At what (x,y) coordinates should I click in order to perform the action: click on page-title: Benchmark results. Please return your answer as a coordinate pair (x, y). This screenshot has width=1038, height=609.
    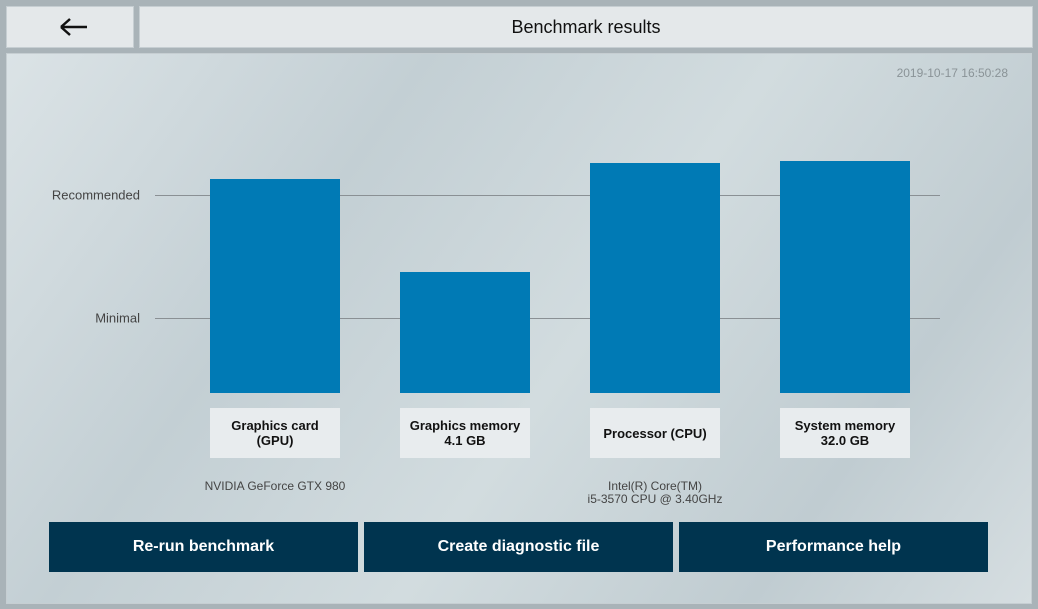
    Looking at the image, I should click on (586, 26).